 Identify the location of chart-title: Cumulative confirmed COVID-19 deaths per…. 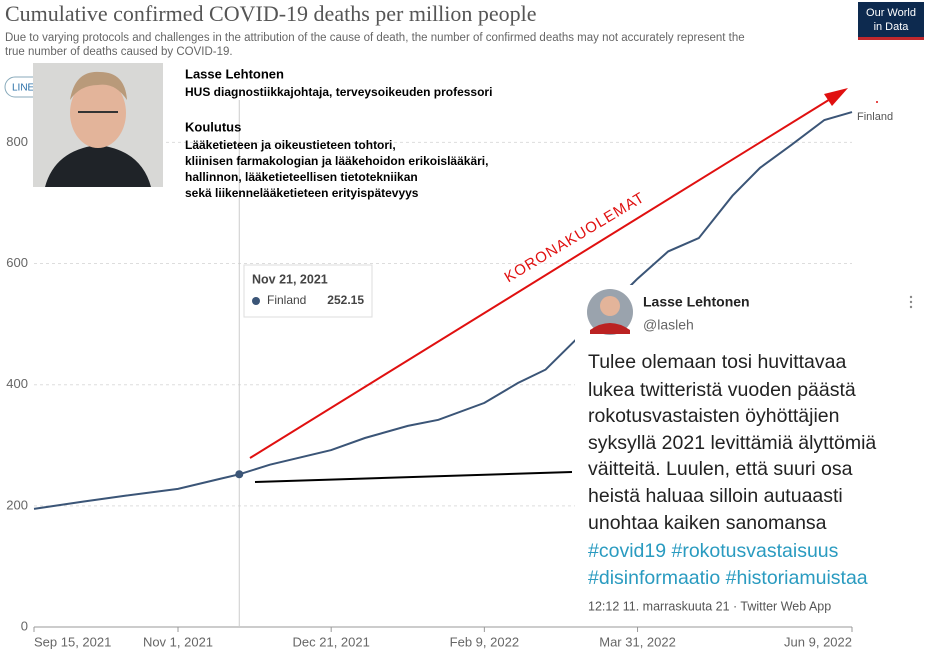
(271, 13).